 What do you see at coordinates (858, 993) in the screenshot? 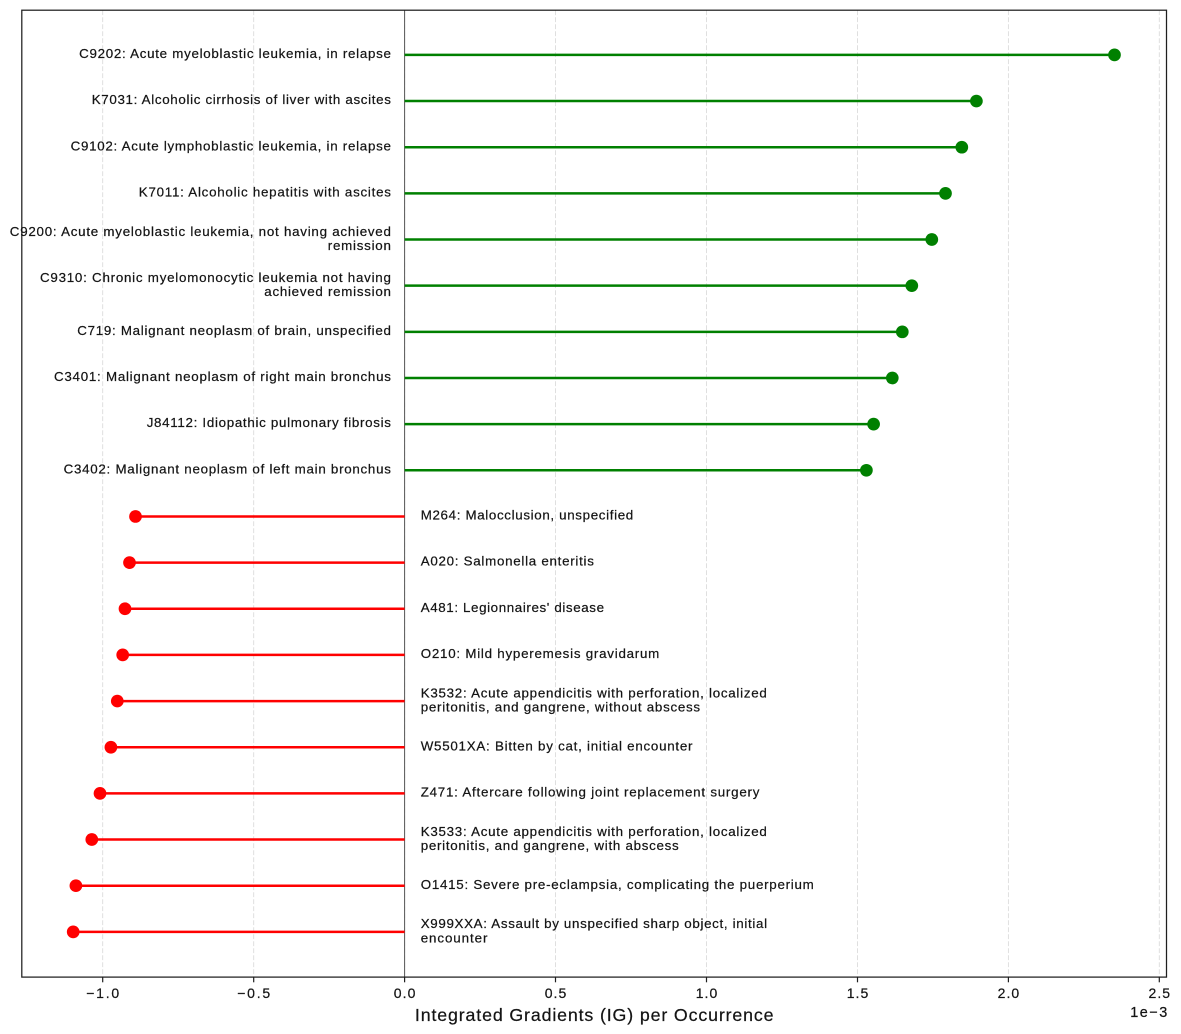
I see `svg-text: 1.5` at bounding box center [858, 993].